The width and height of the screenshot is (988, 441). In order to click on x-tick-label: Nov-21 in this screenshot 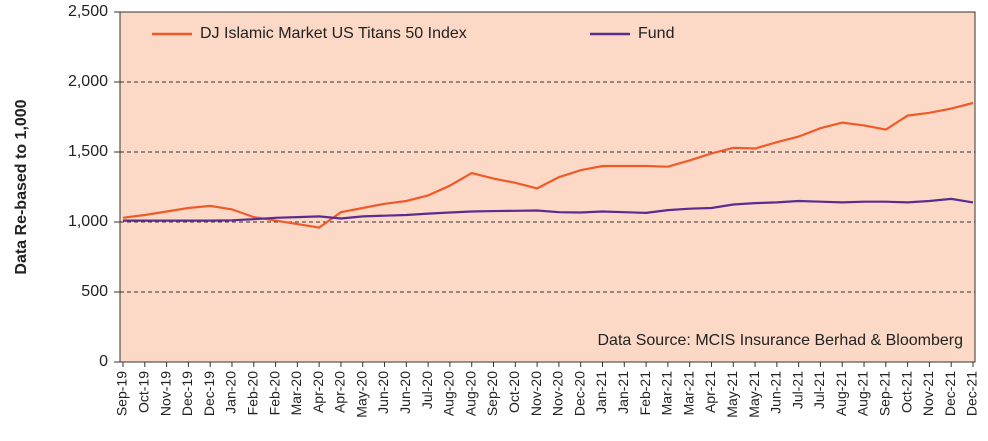, I will do `click(928, 393)`.